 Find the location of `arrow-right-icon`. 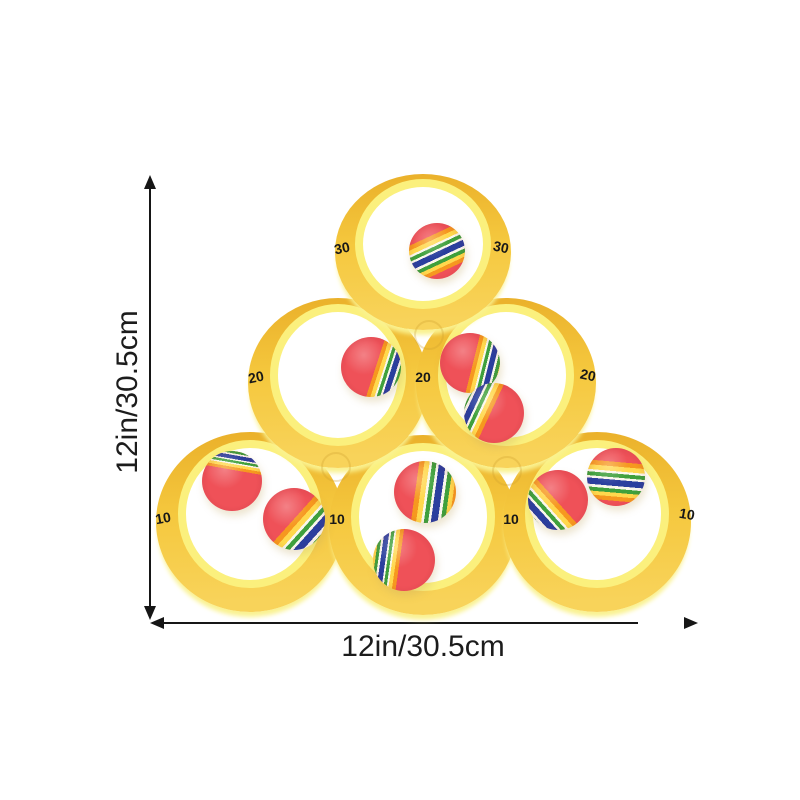

arrow-right-icon is located at coordinates (691, 623).